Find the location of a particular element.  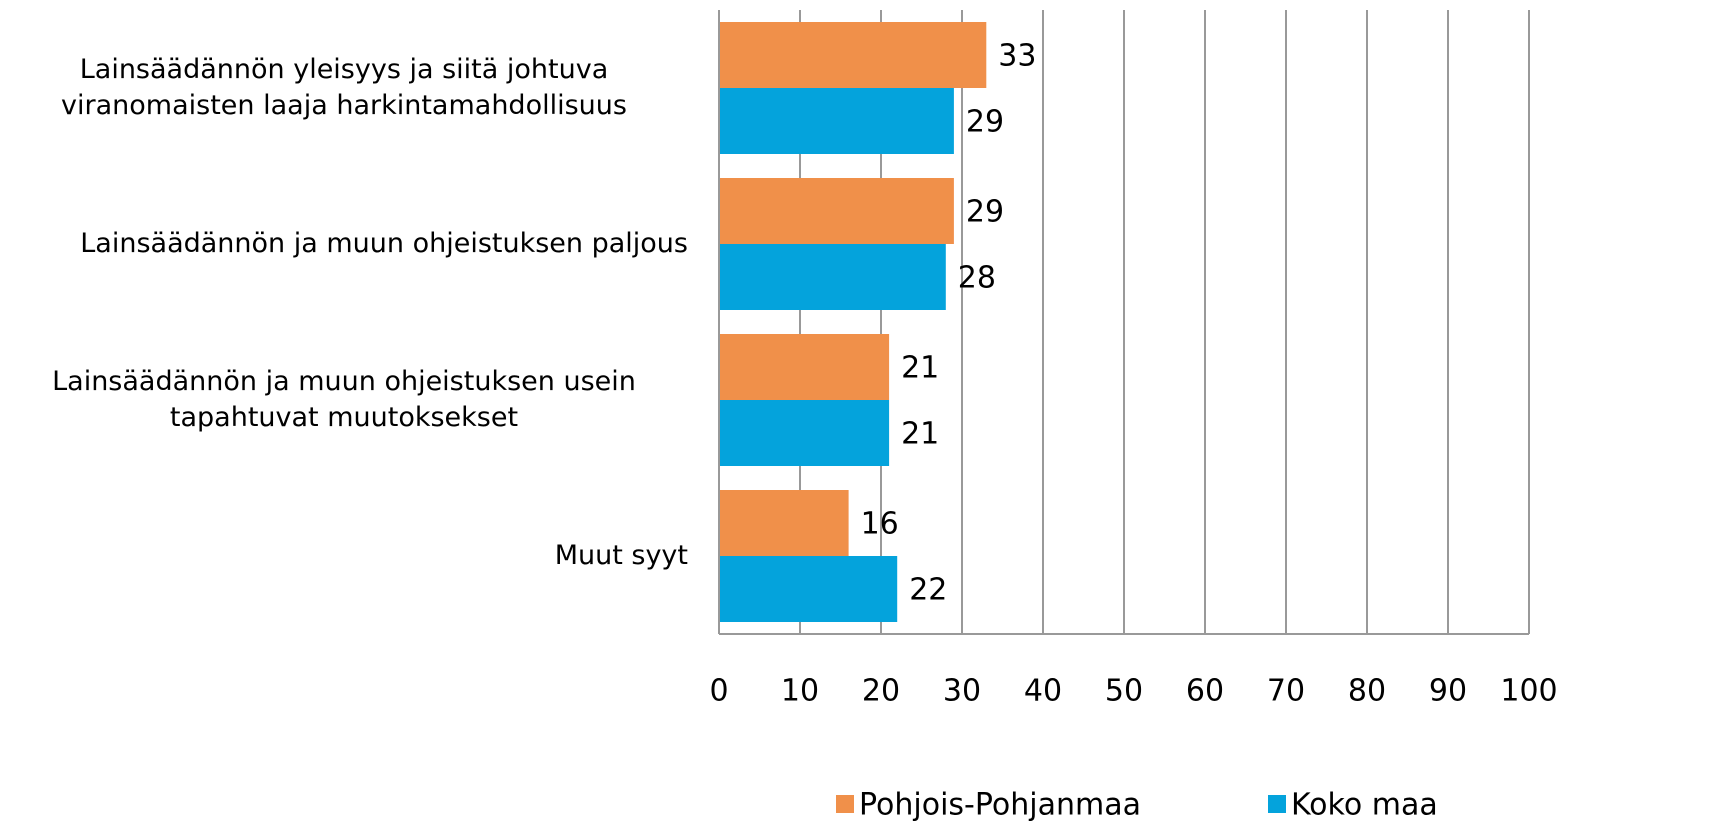

category-label: Muut syyt is located at coordinates (621, 556).